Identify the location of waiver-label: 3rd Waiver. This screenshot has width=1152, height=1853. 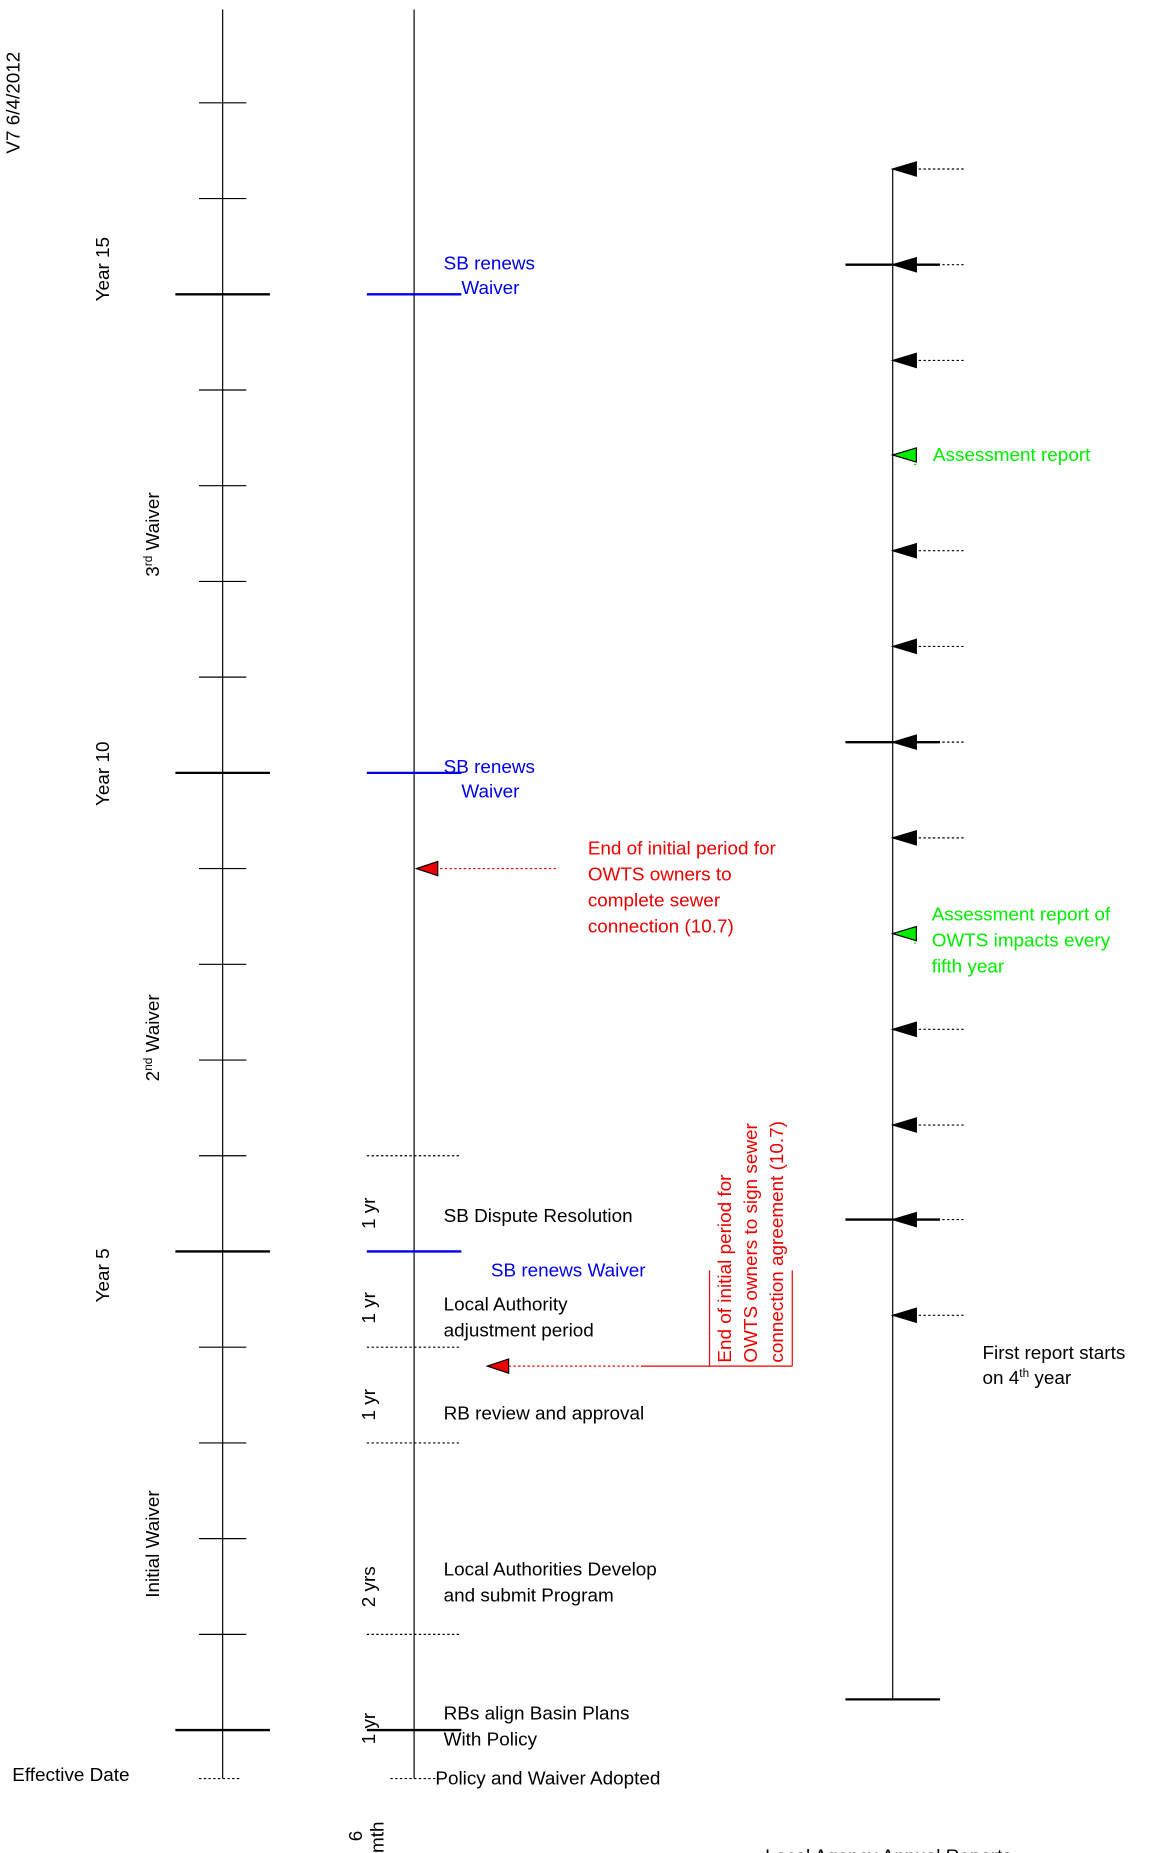
(152, 534).